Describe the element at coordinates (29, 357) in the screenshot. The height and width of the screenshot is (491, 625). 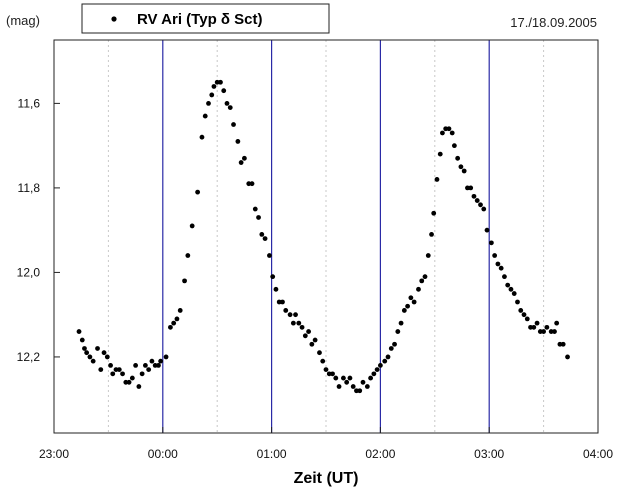
I see `y-tick-label: 12,2` at that location.